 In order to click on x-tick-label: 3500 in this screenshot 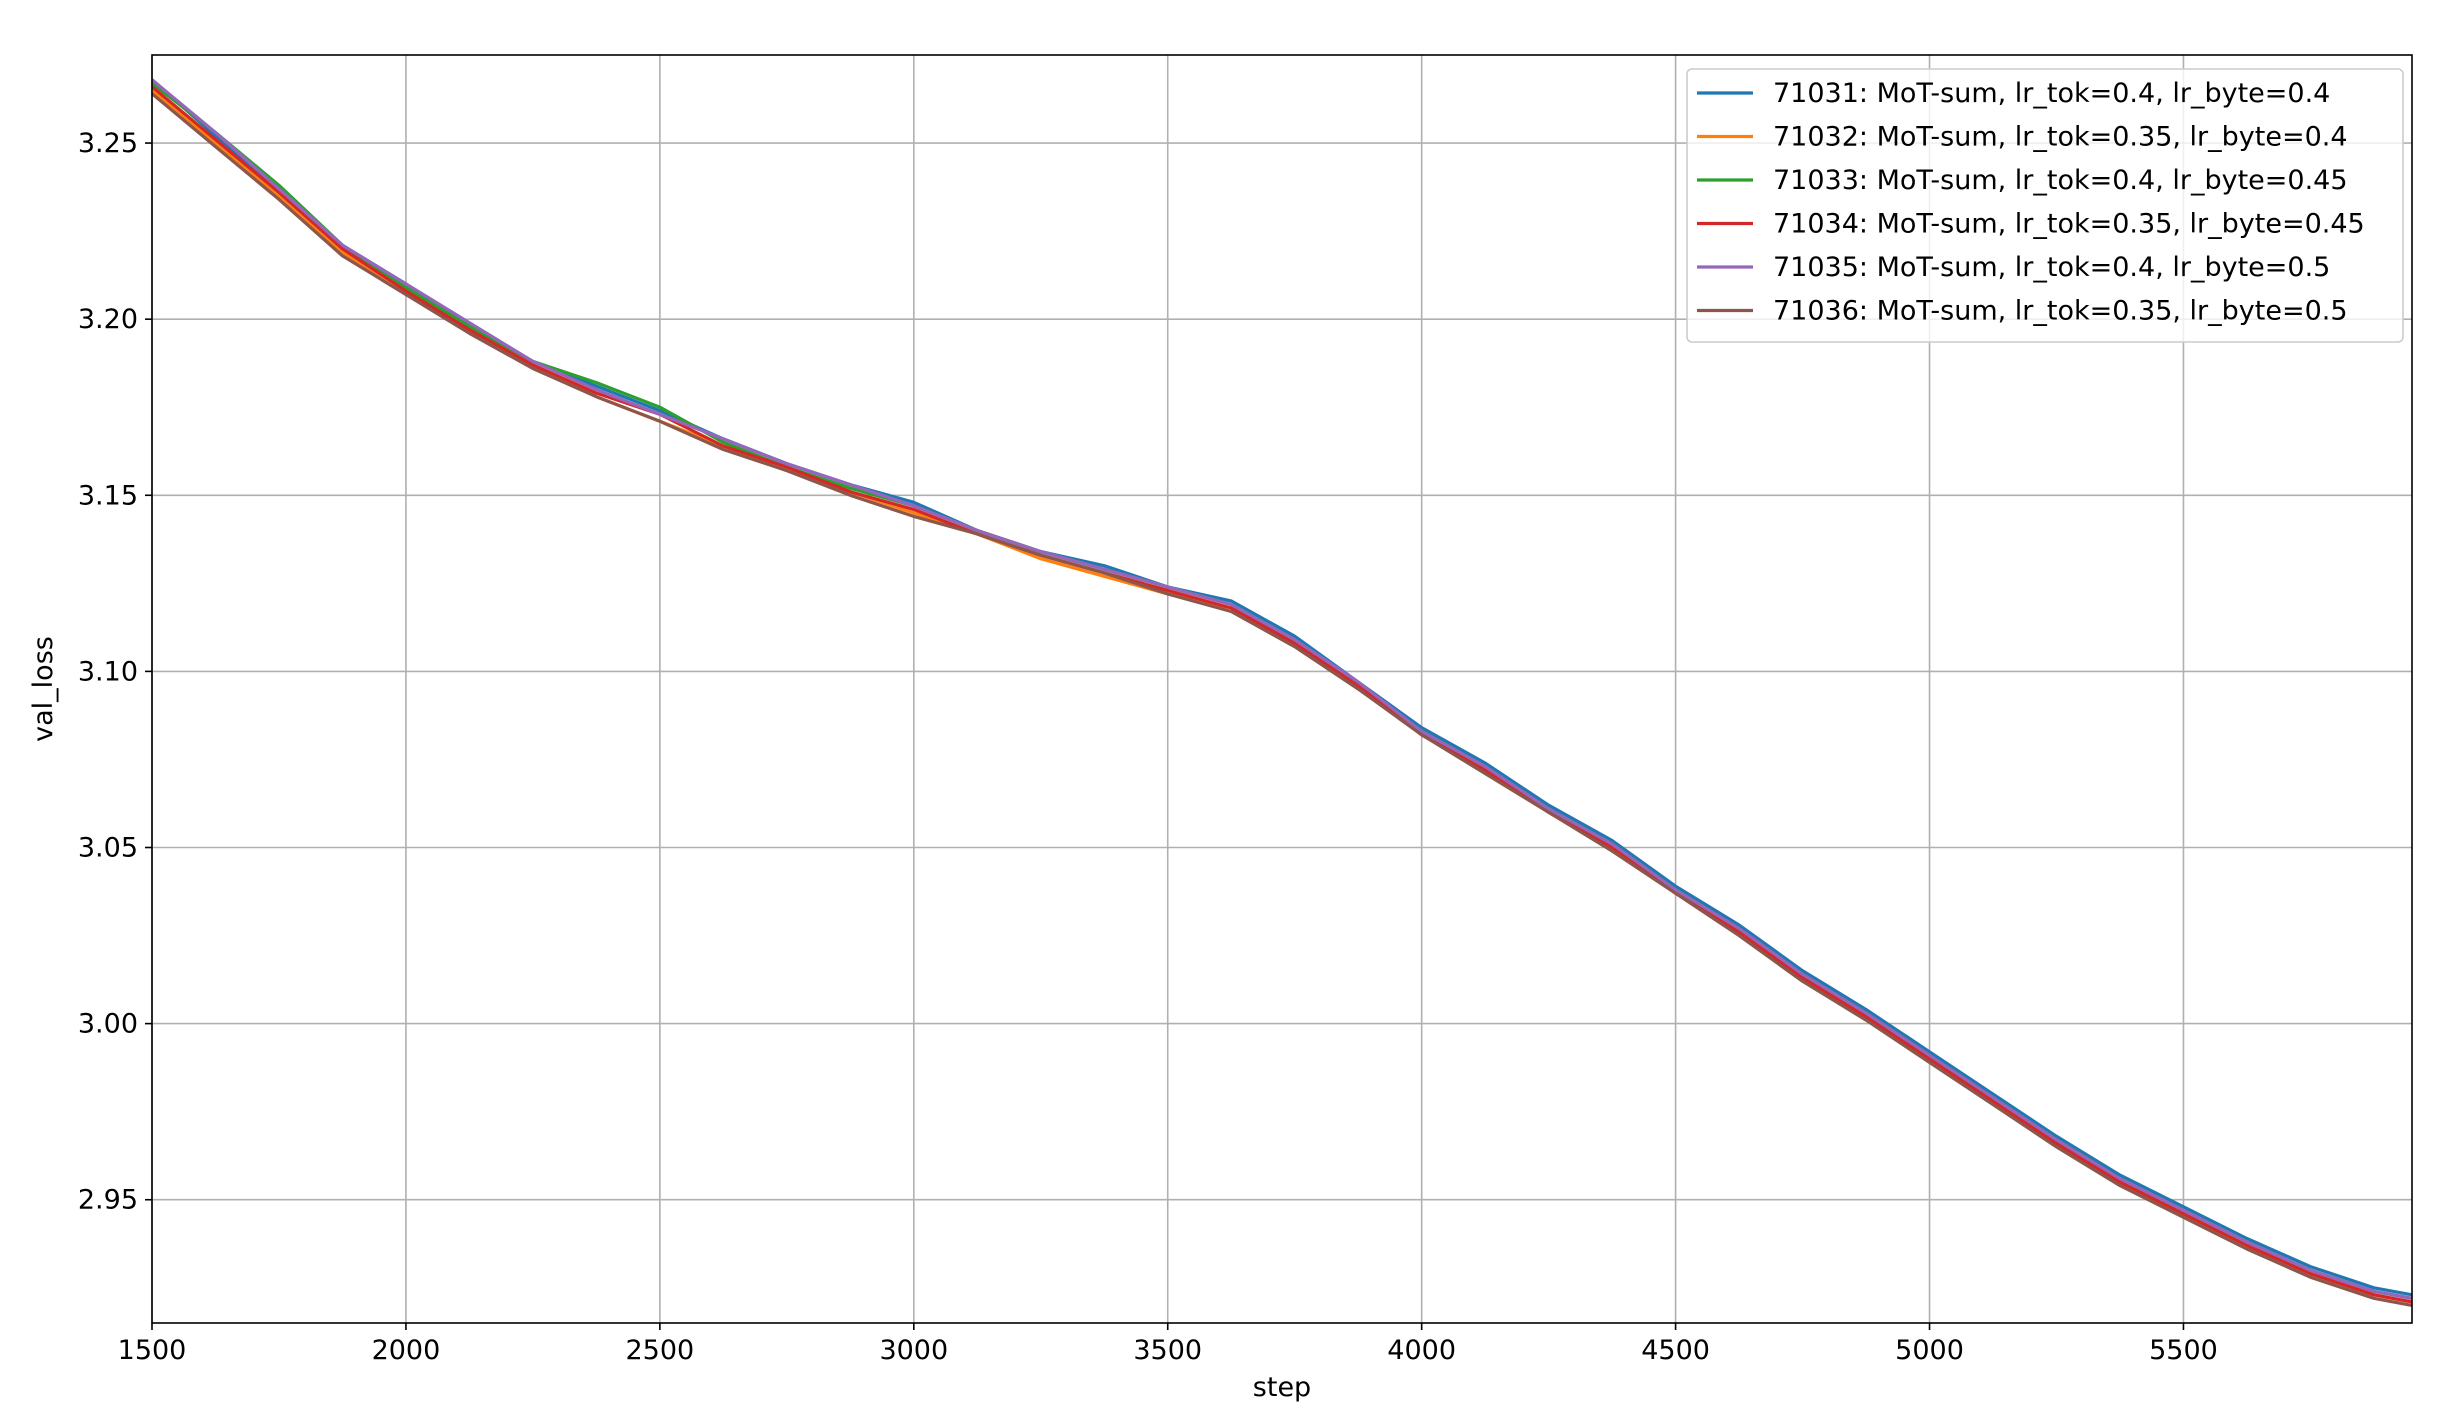, I will do `click(1167, 1350)`.